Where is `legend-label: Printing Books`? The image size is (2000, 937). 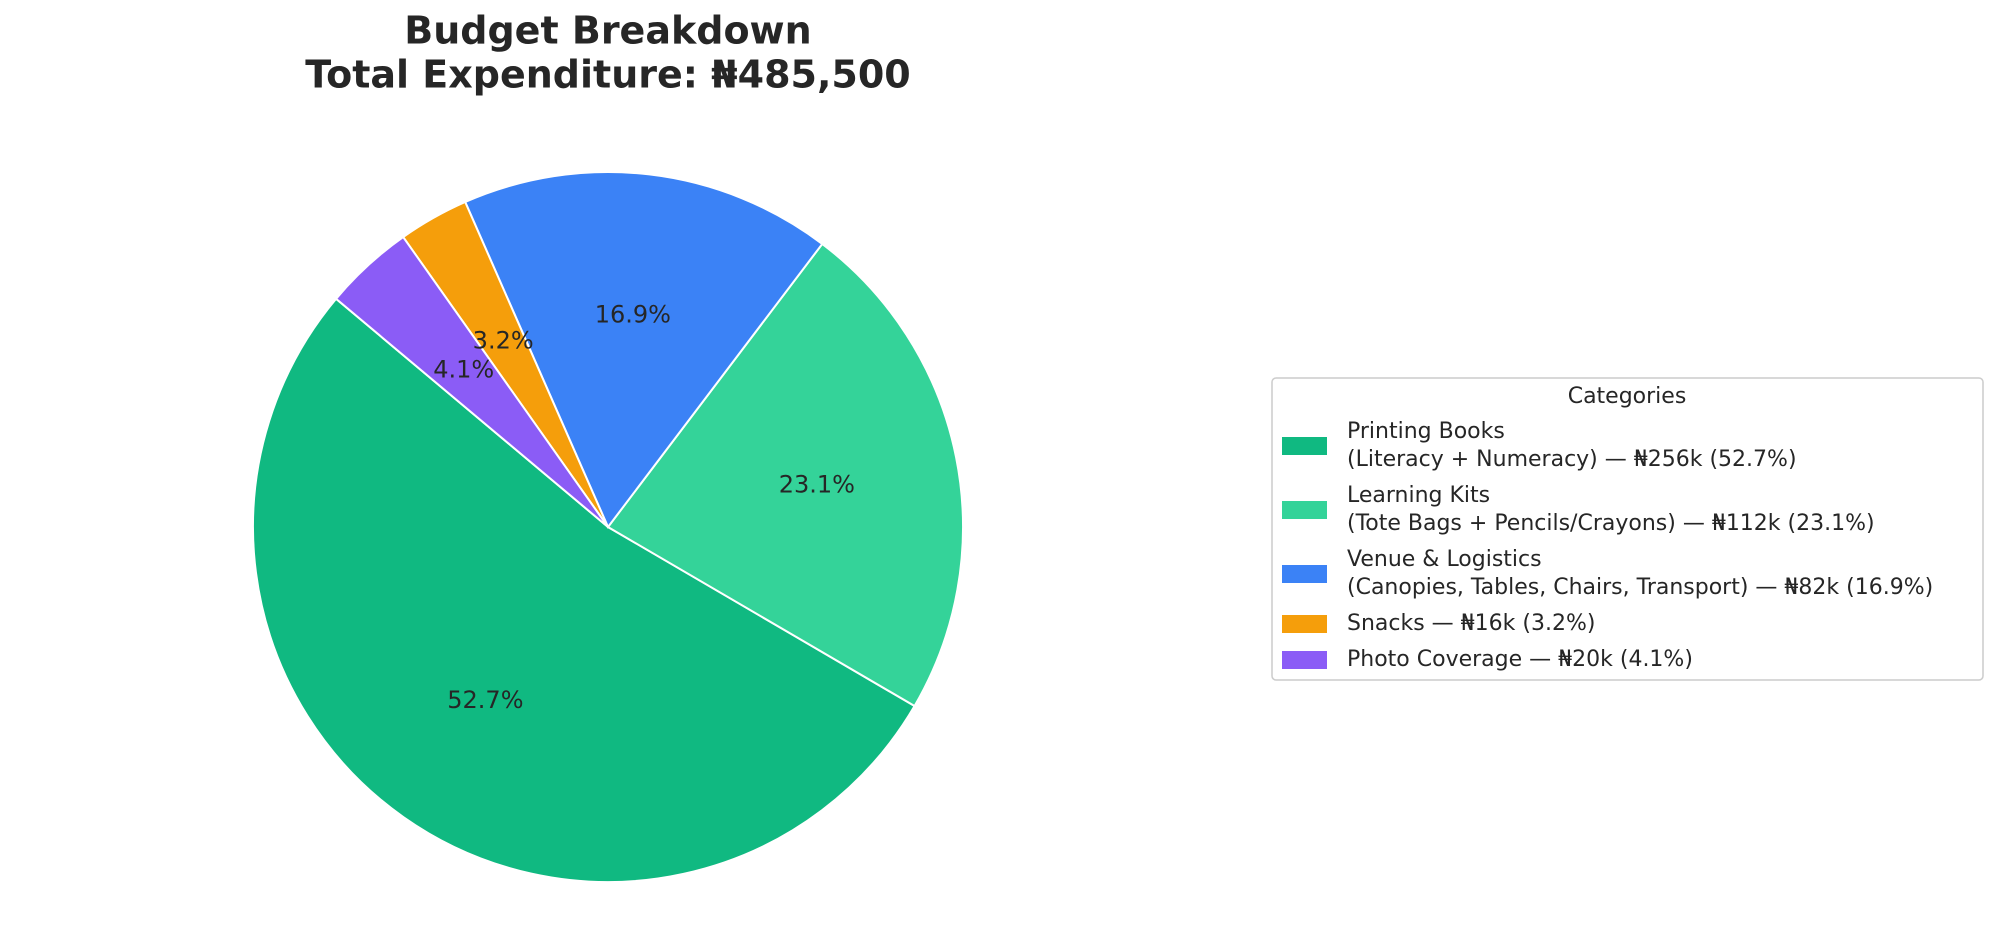 legend-label: Printing Books is located at coordinates (1426, 431).